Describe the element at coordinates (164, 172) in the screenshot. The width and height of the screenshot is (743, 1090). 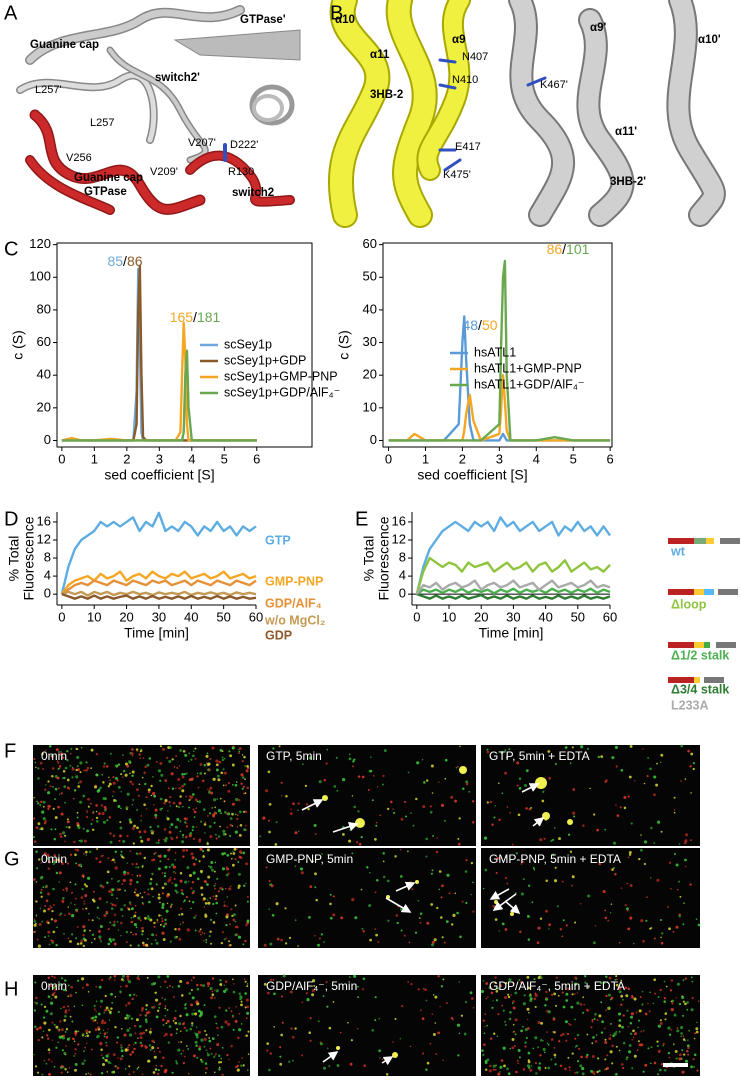
I see `structure-label: V209'` at that location.